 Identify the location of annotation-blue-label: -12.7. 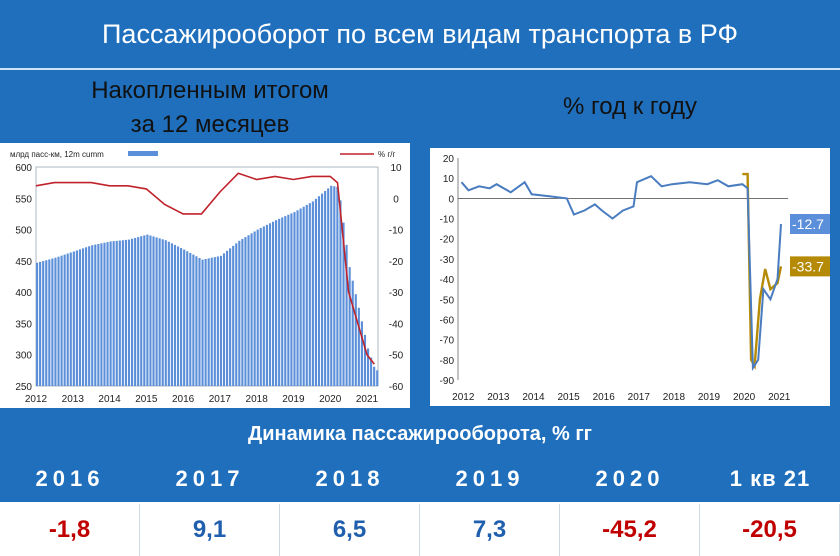
(808, 224).